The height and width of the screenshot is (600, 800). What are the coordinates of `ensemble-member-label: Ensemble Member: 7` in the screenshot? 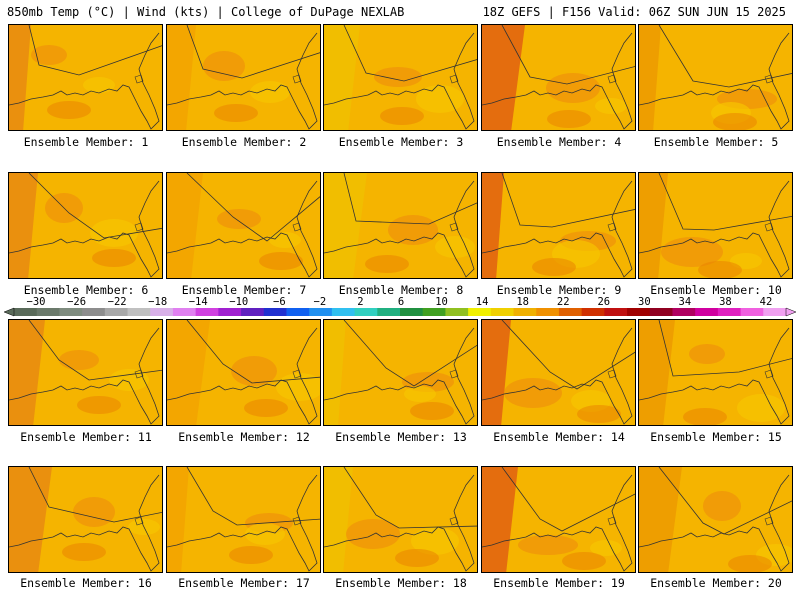 It's located at (244, 290).